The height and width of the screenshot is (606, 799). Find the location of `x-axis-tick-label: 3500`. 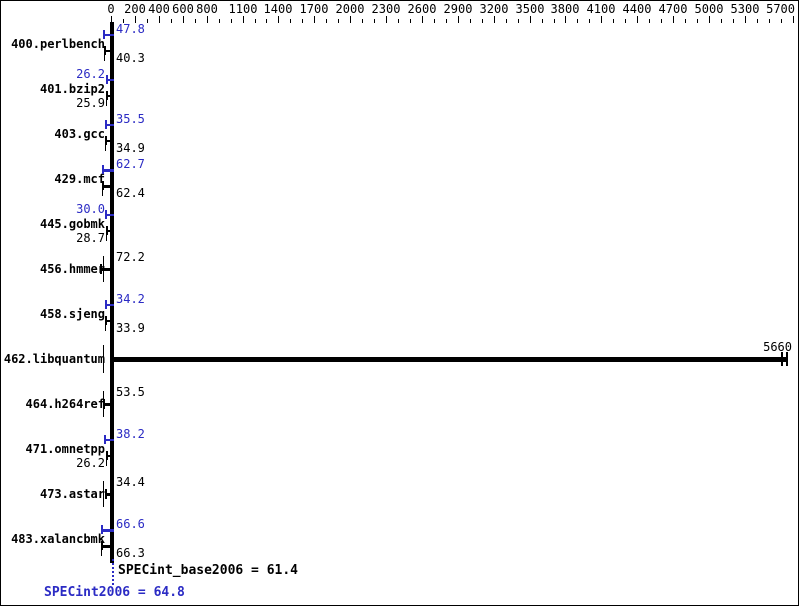

x-axis-tick-label: 3500 is located at coordinates (530, 9).